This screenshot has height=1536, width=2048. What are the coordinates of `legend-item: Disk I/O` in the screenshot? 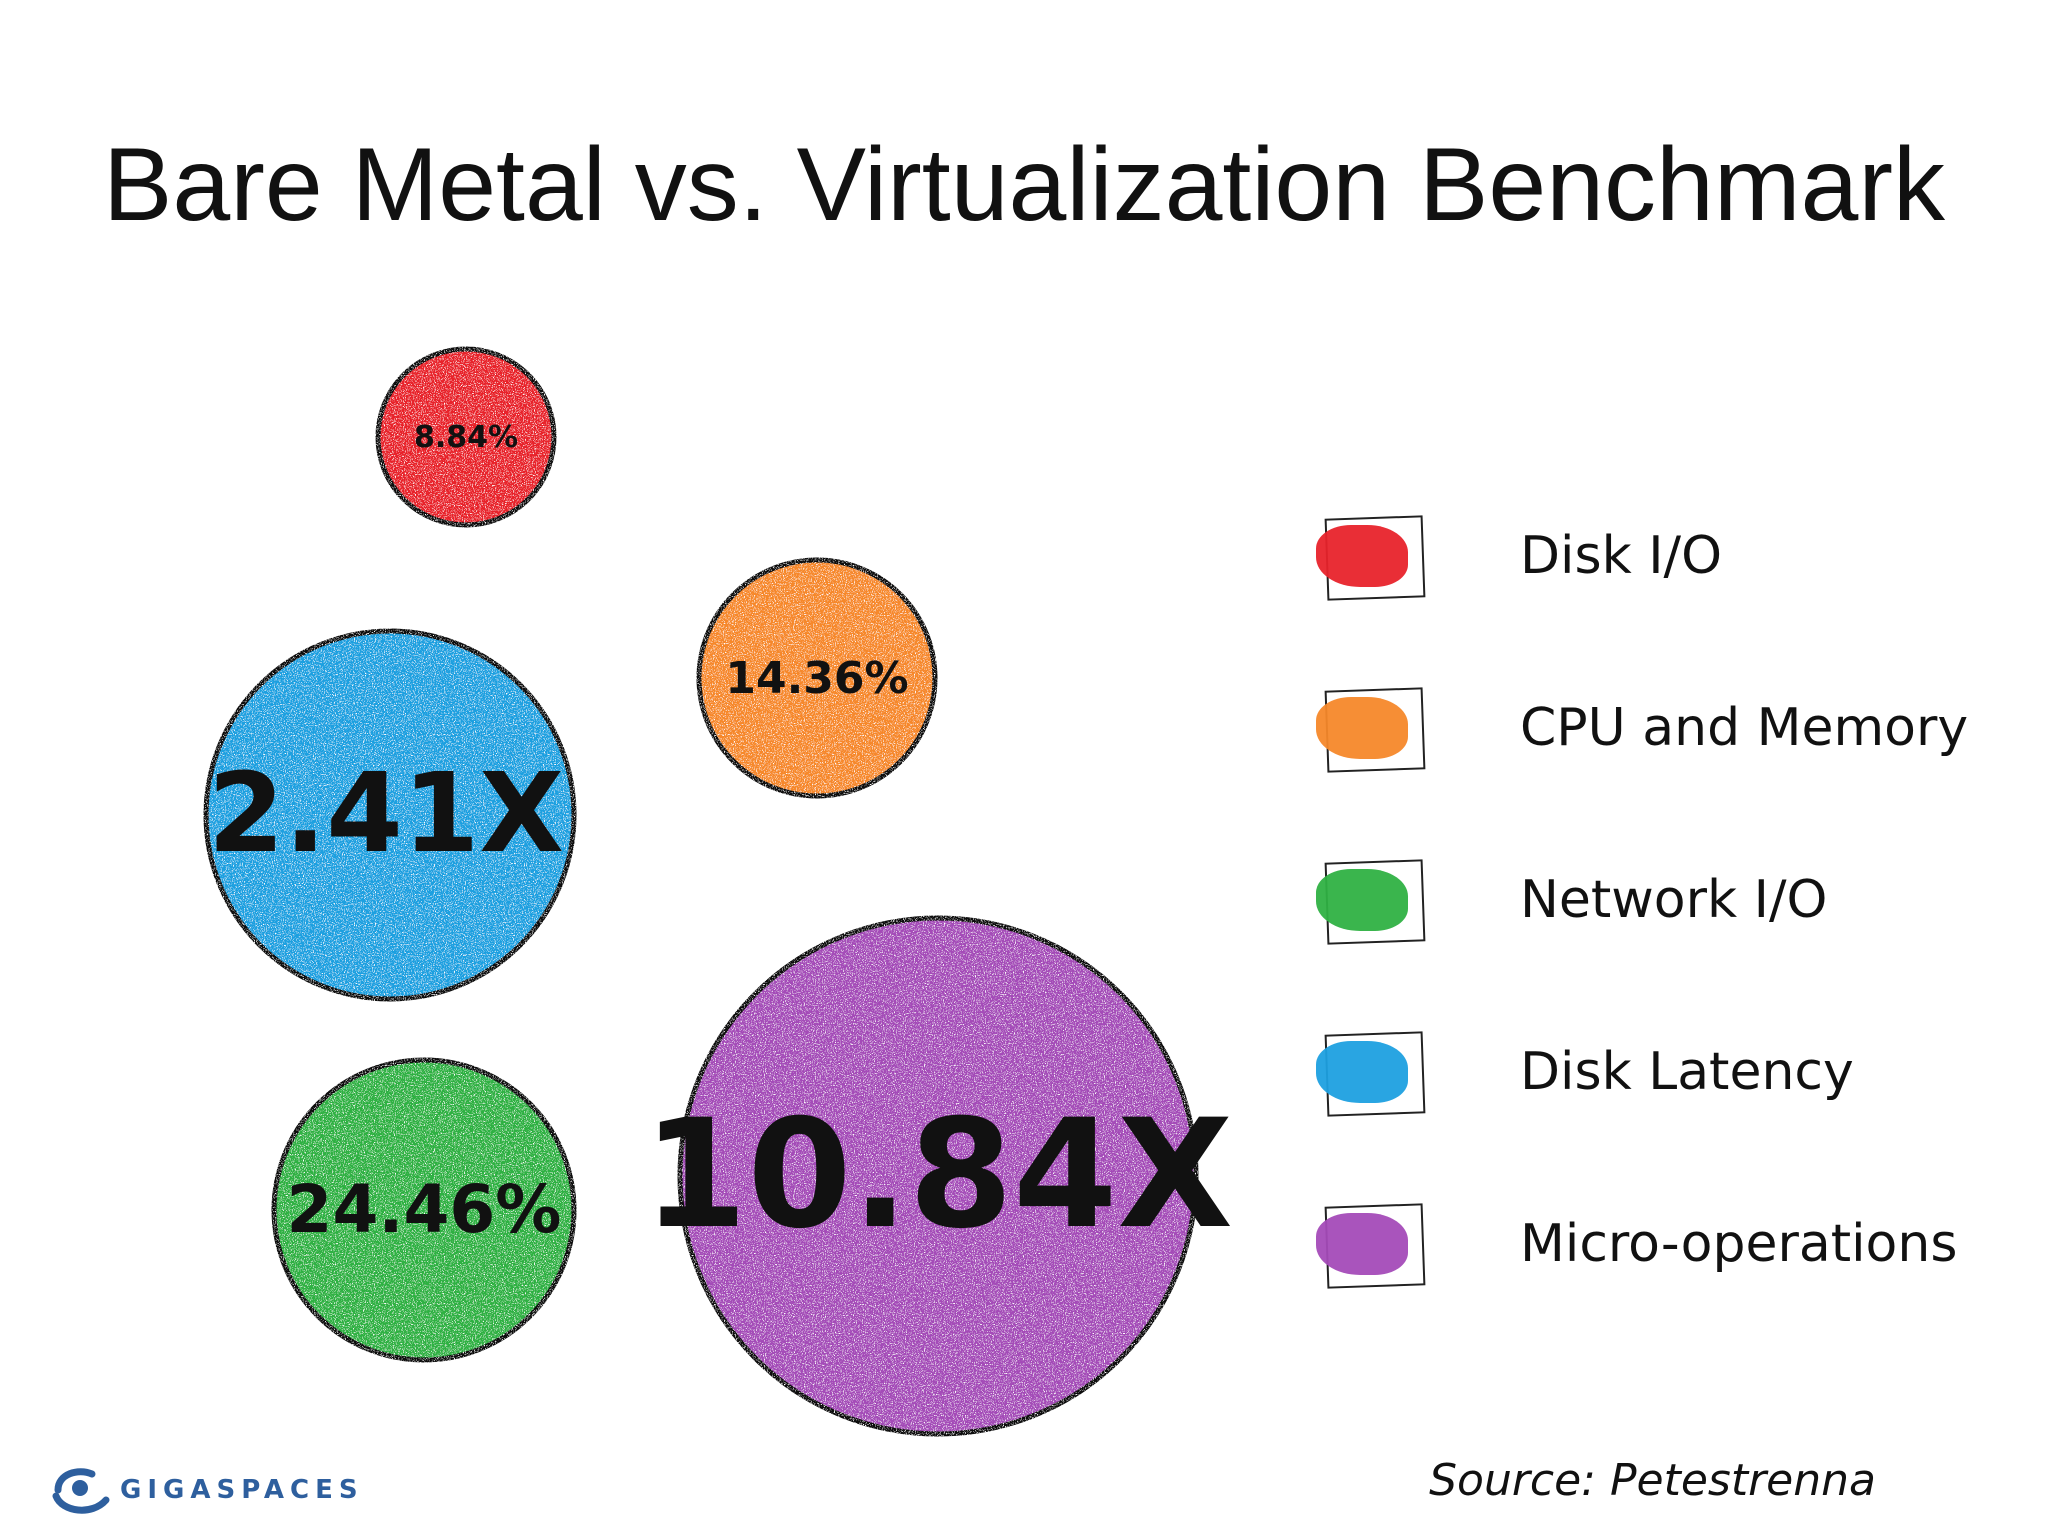 It's located at (1639, 556).